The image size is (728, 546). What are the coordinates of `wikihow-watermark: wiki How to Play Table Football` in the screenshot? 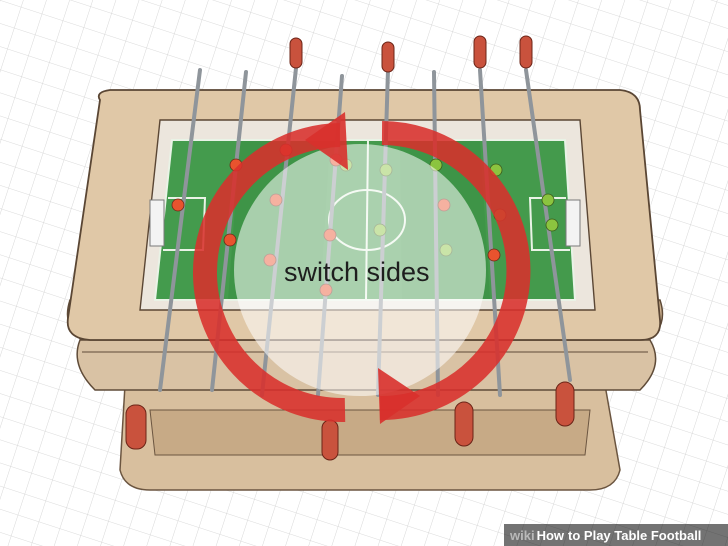 It's located at (616, 535).